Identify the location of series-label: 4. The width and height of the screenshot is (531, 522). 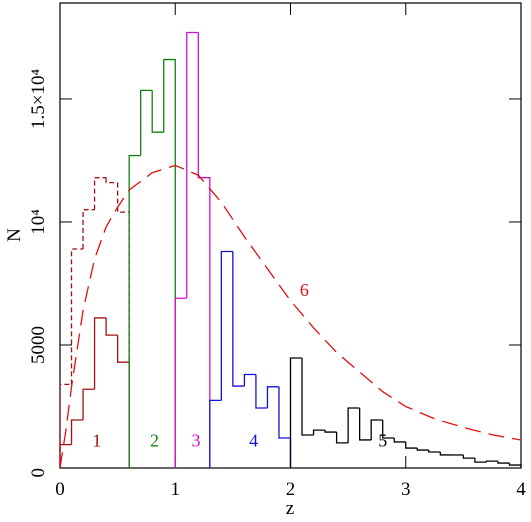
(253, 441).